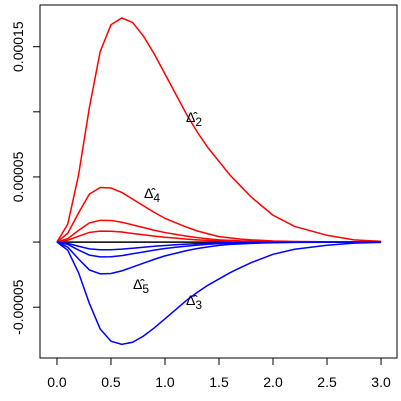 The image size is (401, 401). I want to click on curve-label: Δ̂3, so click(194, 302).